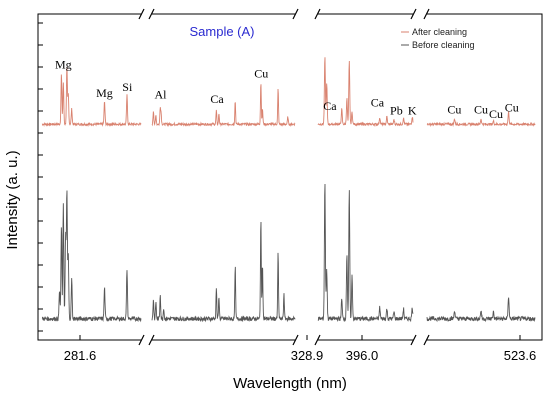 The image size is (550, 400). I want to click on x-axis-label: Wavelength (nm), so click(290, 383).